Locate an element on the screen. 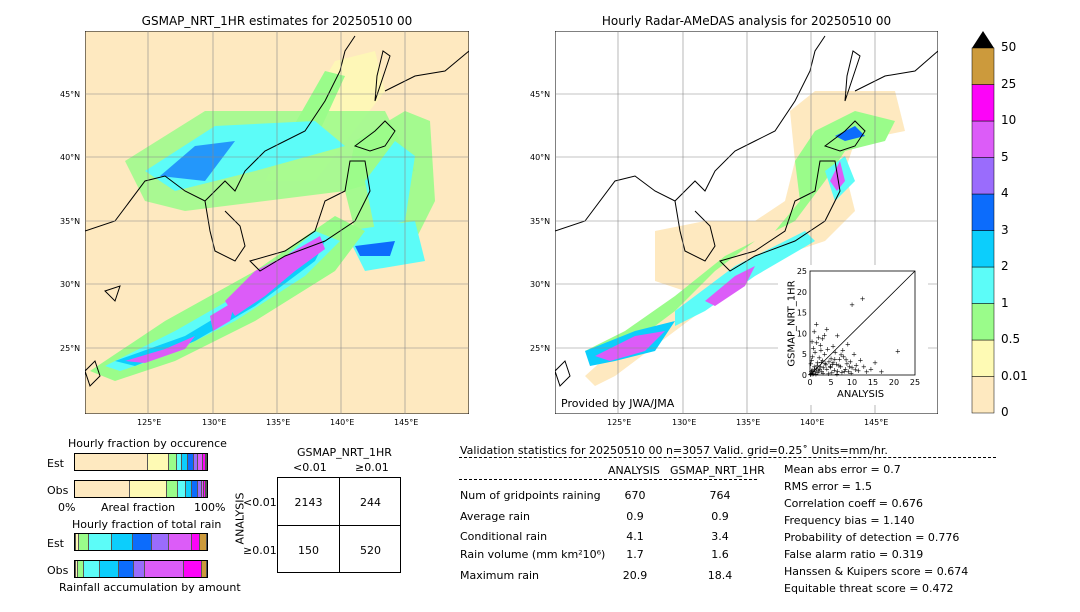  colorbar-label: 5 is located at coordinates (1005, 156).